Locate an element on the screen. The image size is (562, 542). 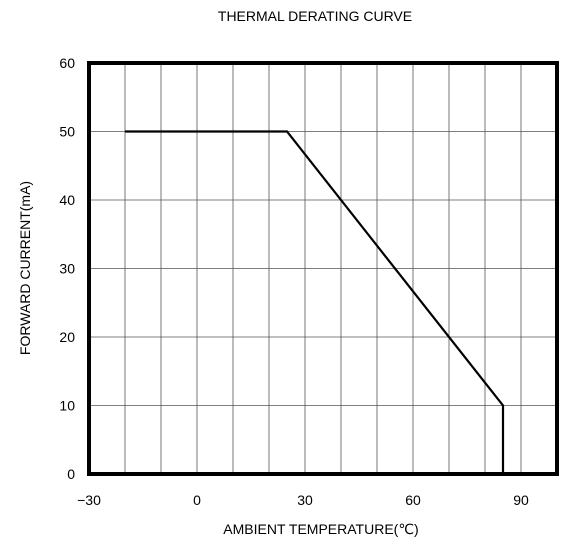
chart-title: THERMAL DERATING CURVE is located at coordinates (315, 16).